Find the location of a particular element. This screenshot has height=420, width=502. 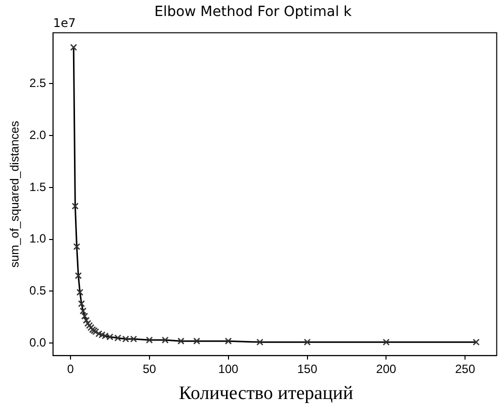

x-axis-title: Количество итераций is located at coordinates (266, 394).